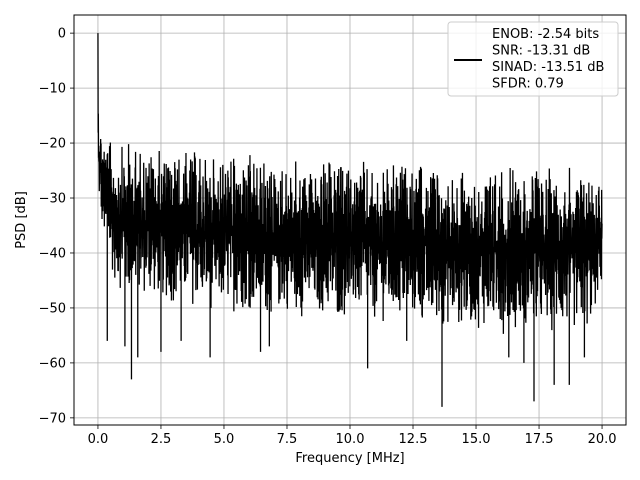  Describe the element at coordinates (602, 439) in the screenshot. I see `x-tick-label: 20.0` at that location.